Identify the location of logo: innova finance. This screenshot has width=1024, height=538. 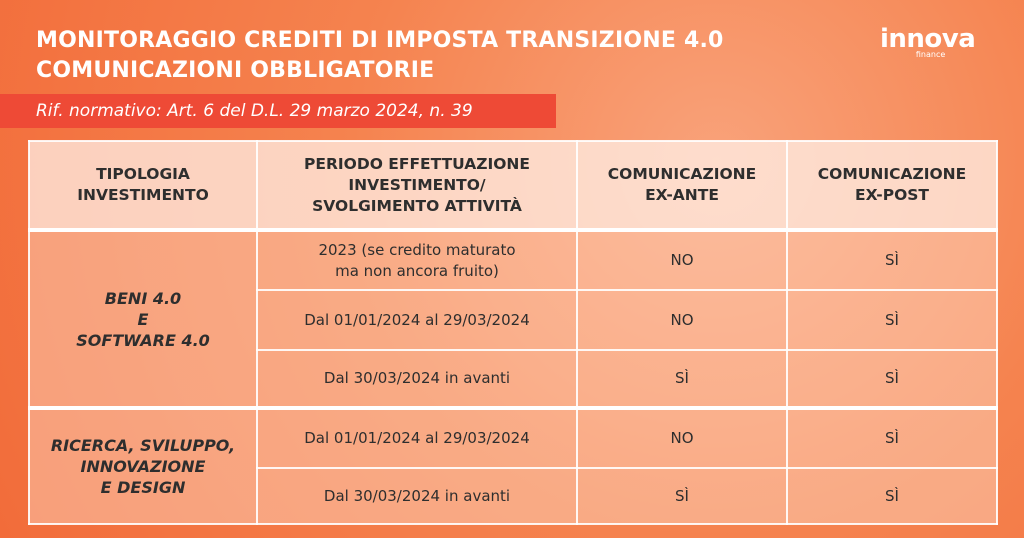
(928, 41).